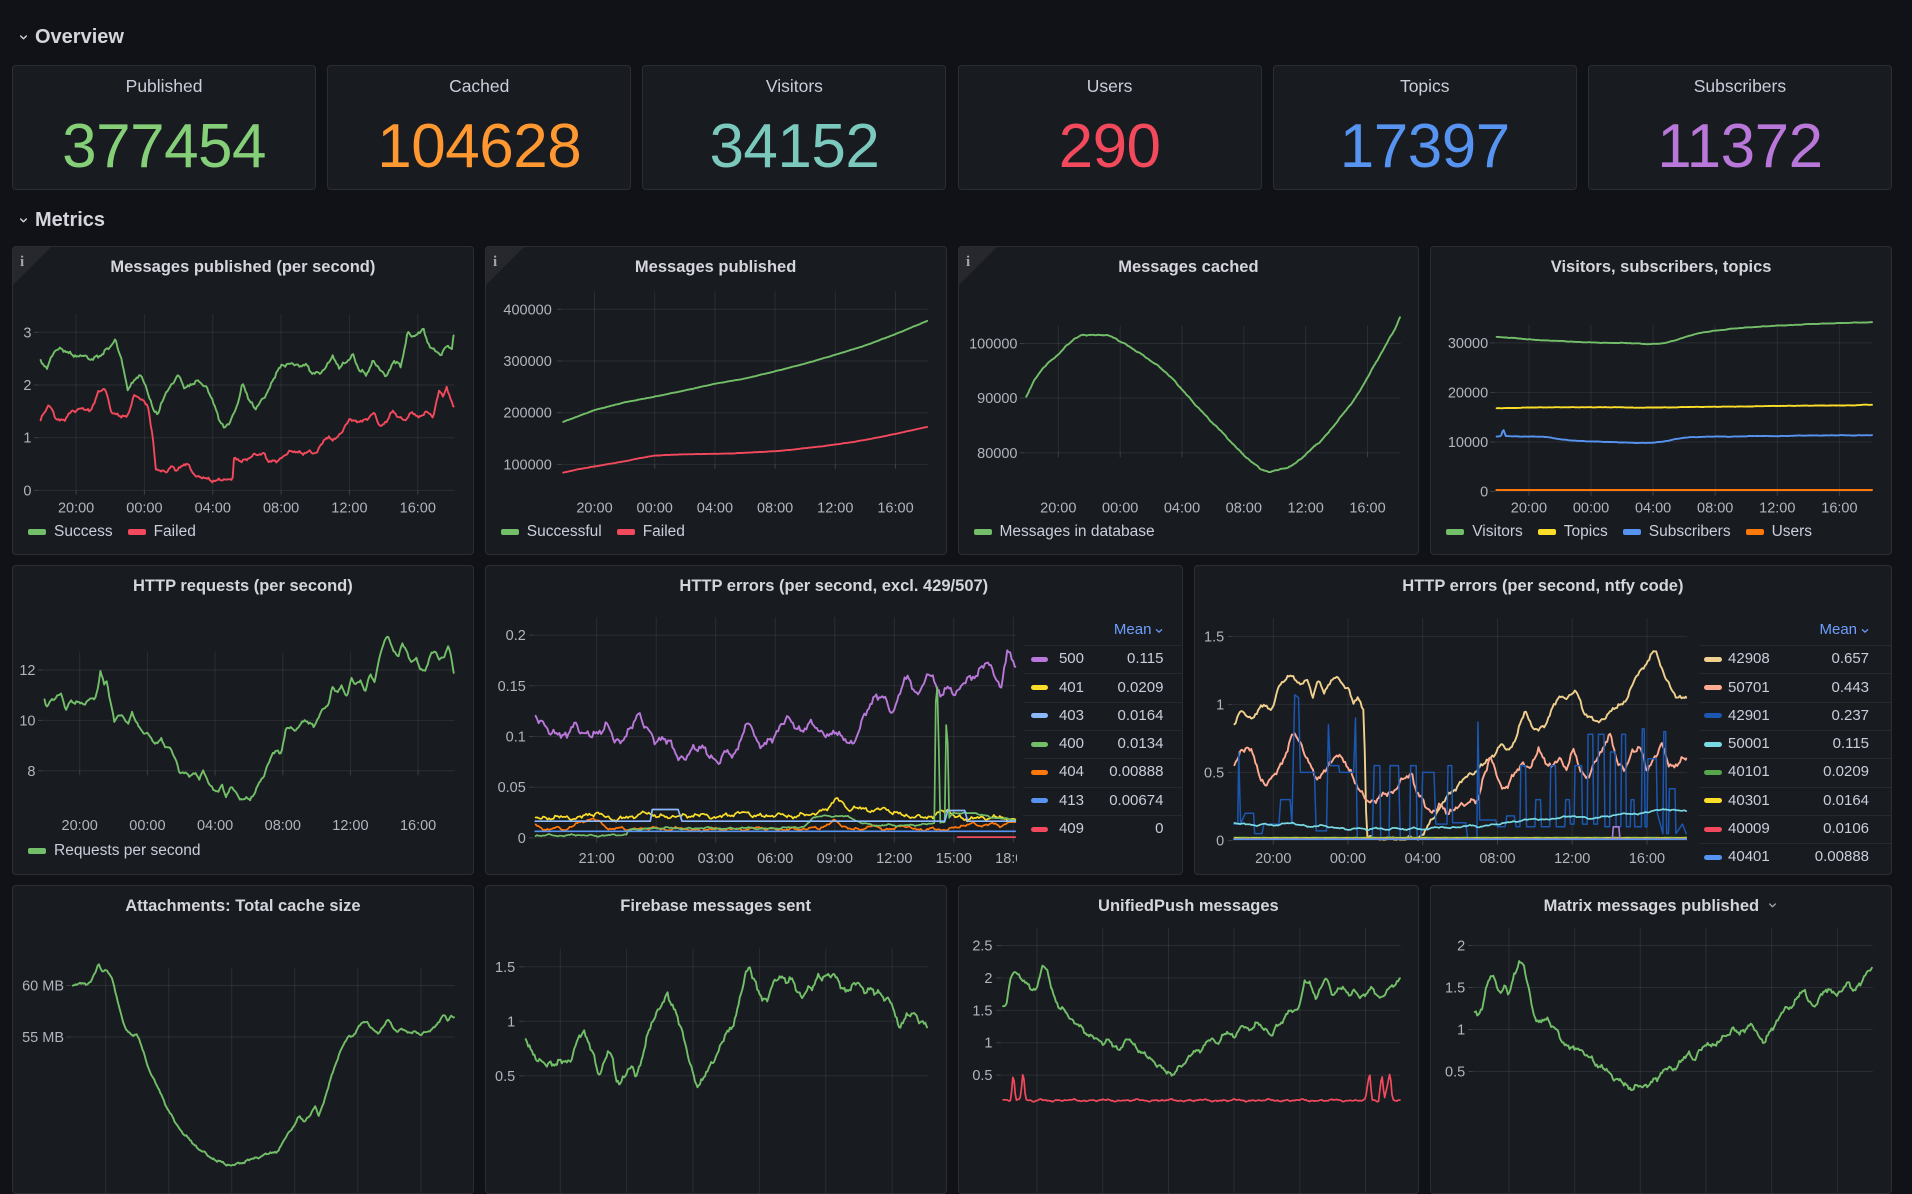 Image resolution: width=1912 pixels, height=1194 pixels. What do you see at coordinates (27, 721) in the screenshot?
I see `svg-text: 10` at bounding box center [27, 721].